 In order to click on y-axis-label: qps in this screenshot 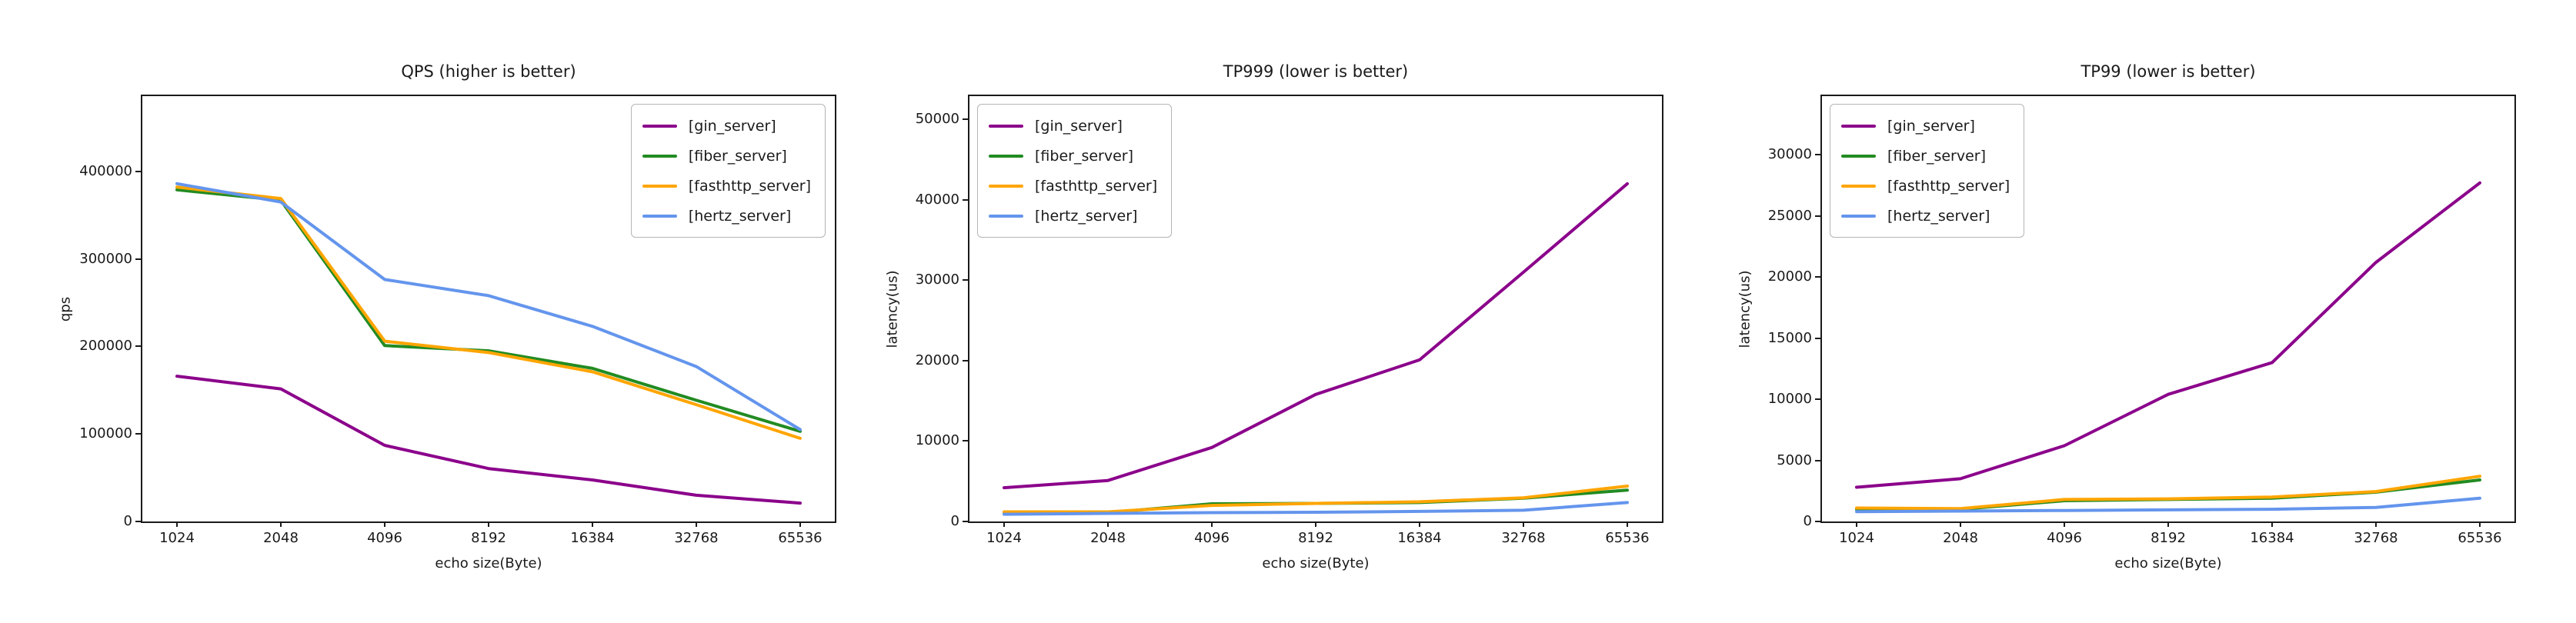, I will do `click(66, 308)`.